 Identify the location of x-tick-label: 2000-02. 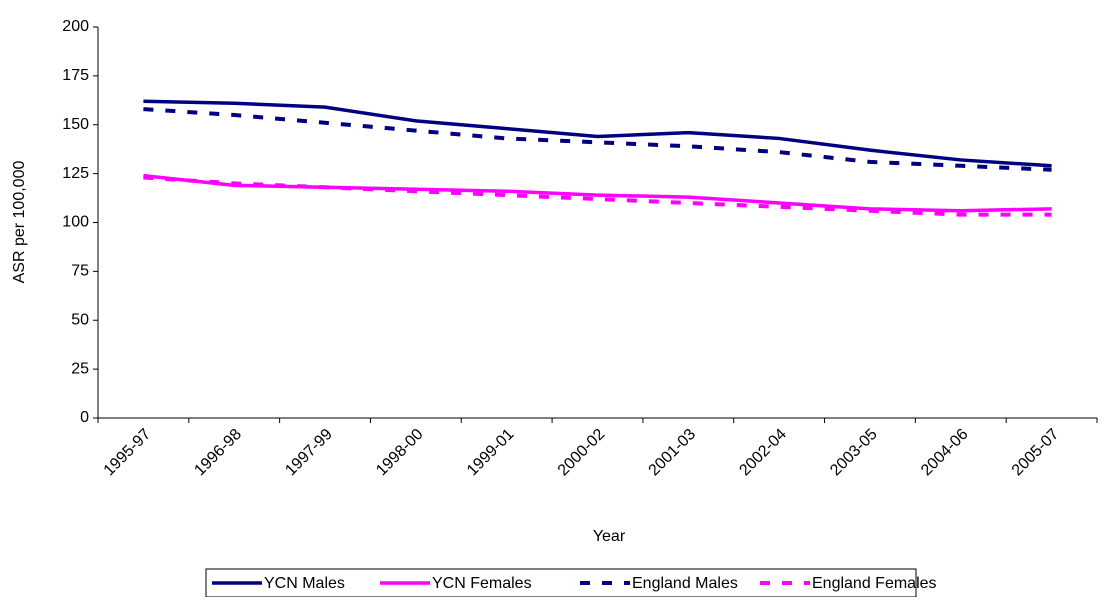
(582, 453).